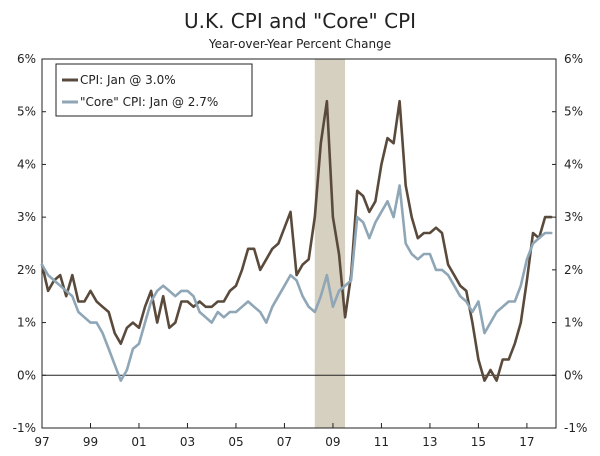 The height and width of the screenshot is (456, 600). Describe the element at coordinates (429, 442) in the screenshot. I see `x-tick-label: 13` at that location.